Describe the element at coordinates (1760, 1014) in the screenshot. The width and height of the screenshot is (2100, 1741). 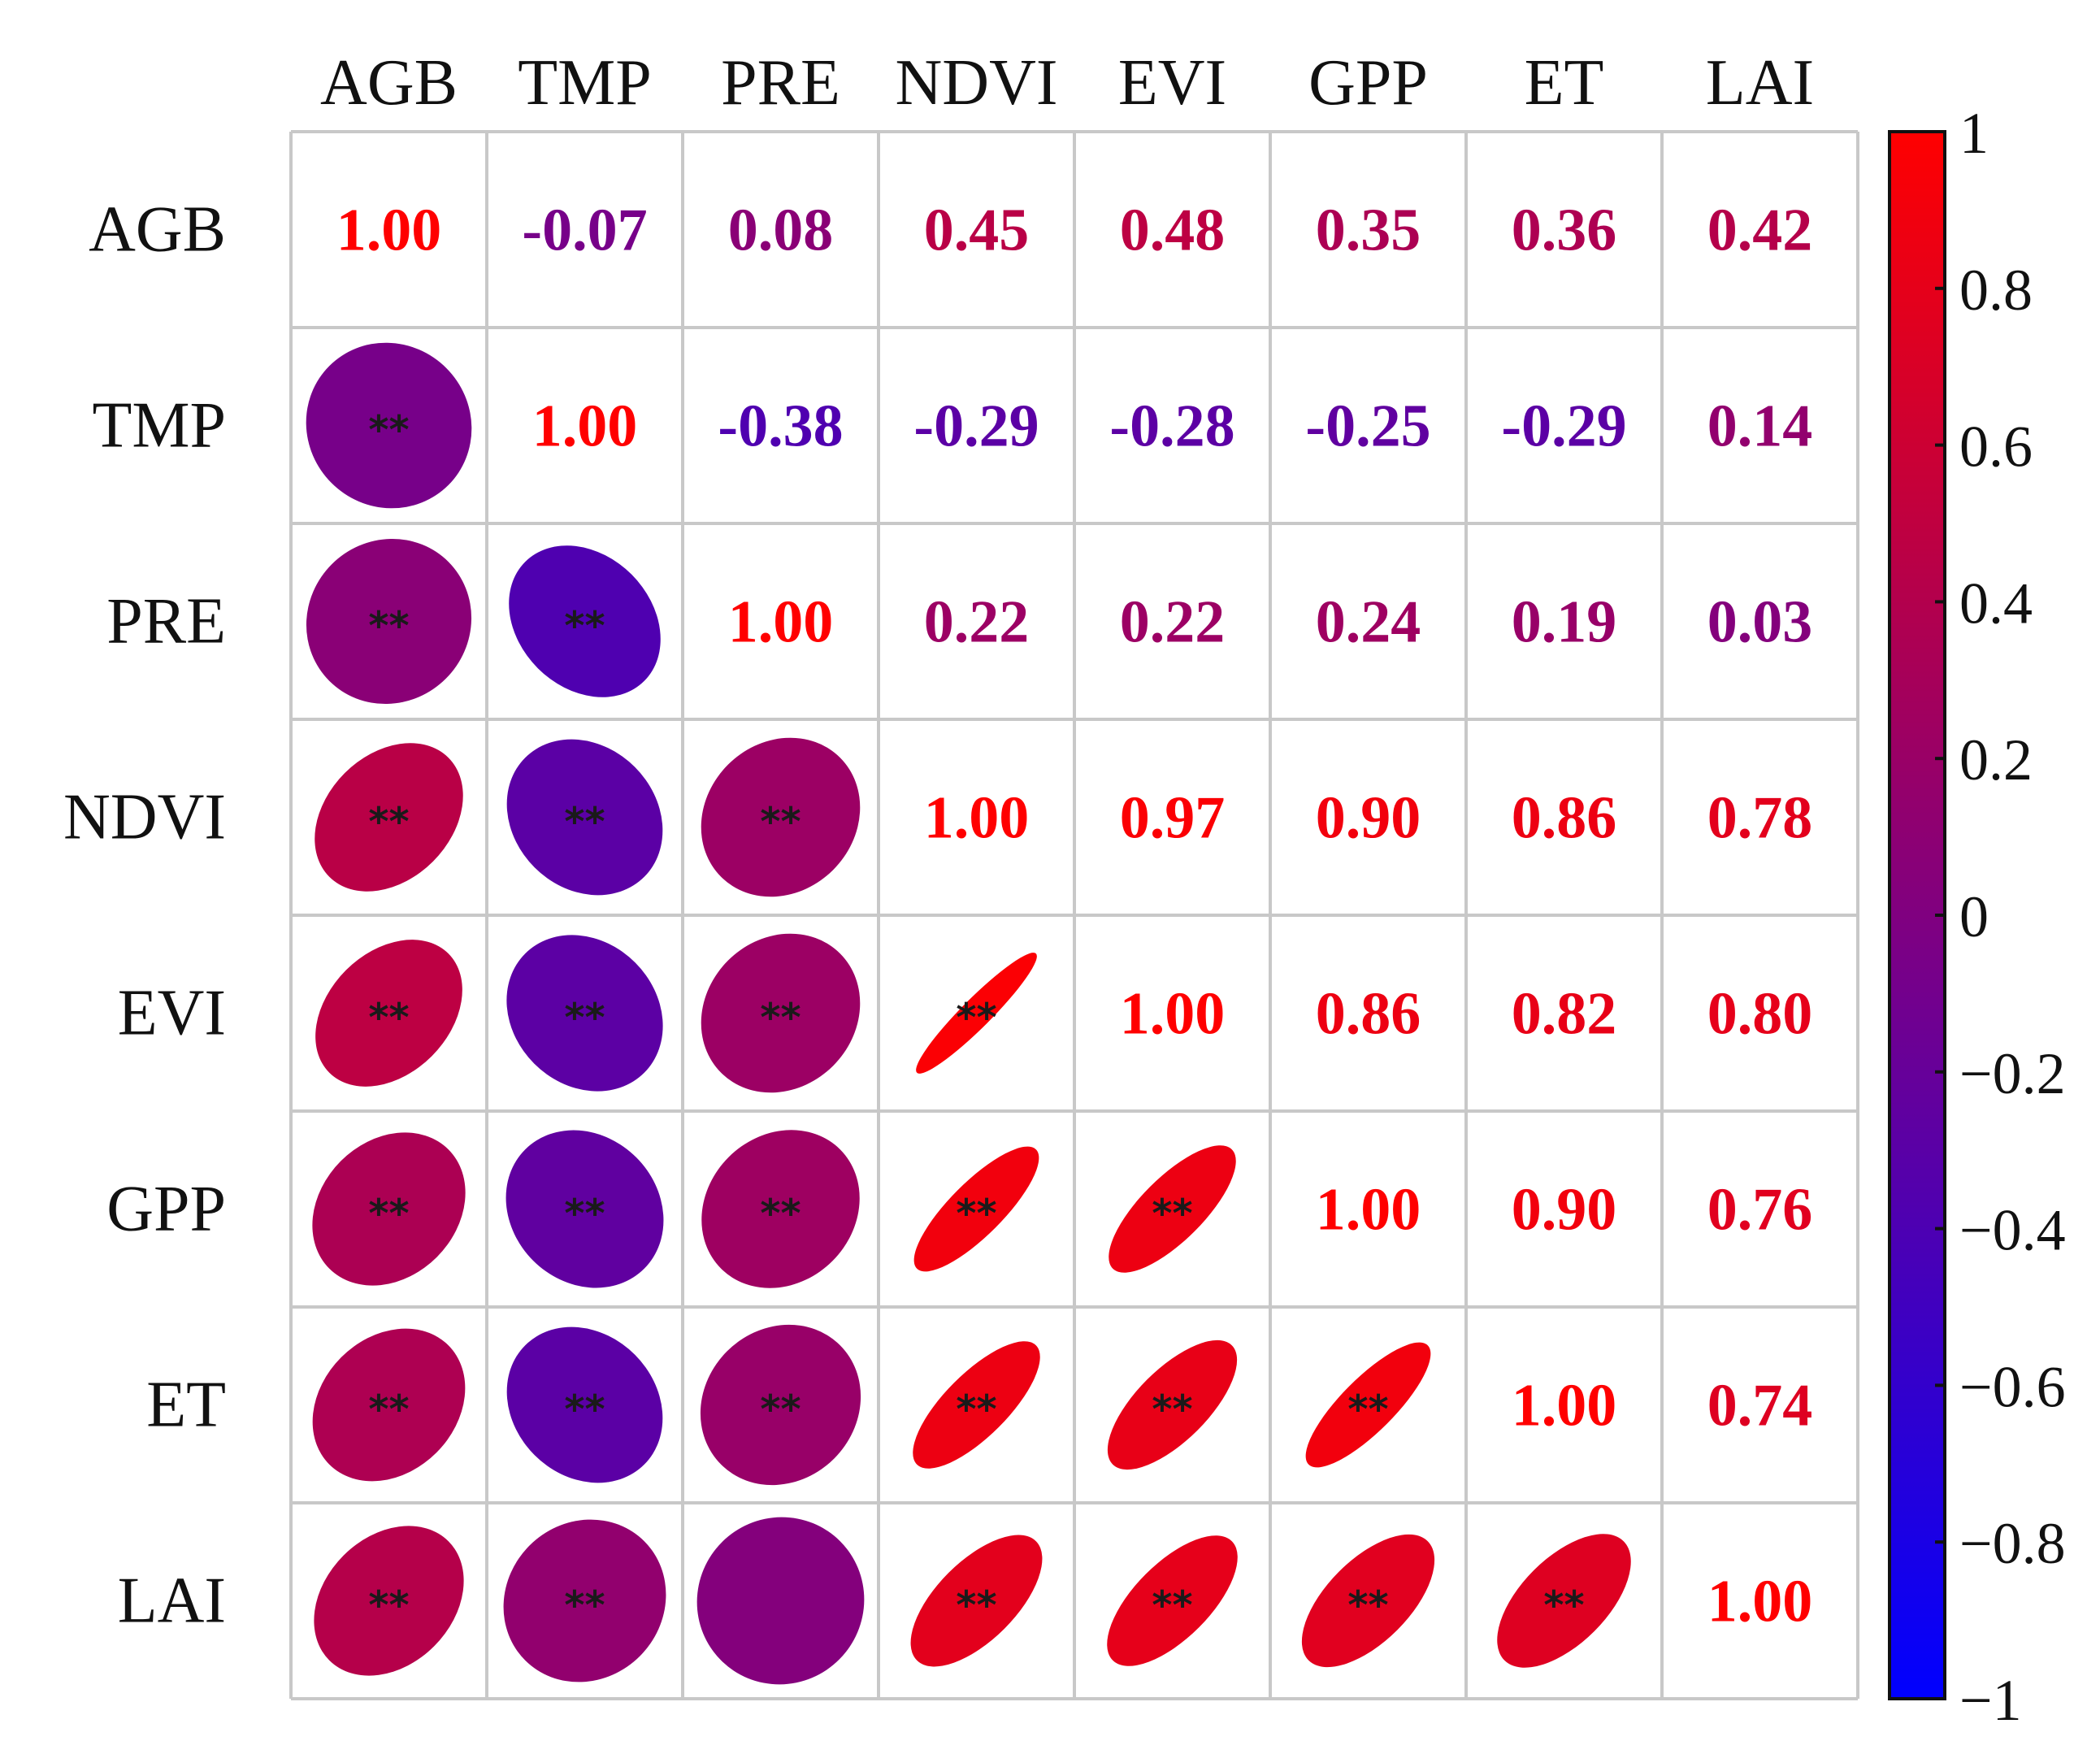
I see `value-label-evi-lai: 0.80` at that location.